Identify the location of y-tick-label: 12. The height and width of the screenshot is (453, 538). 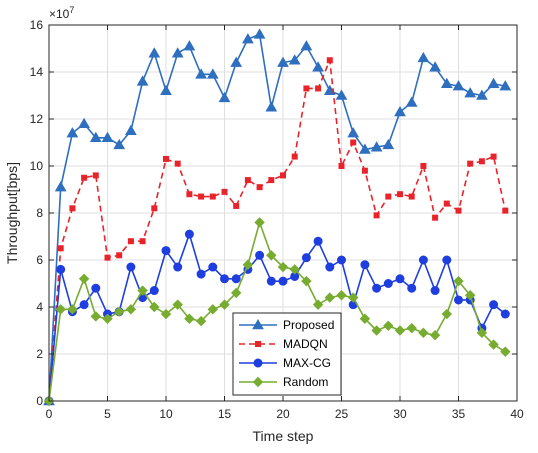
(37, 119).